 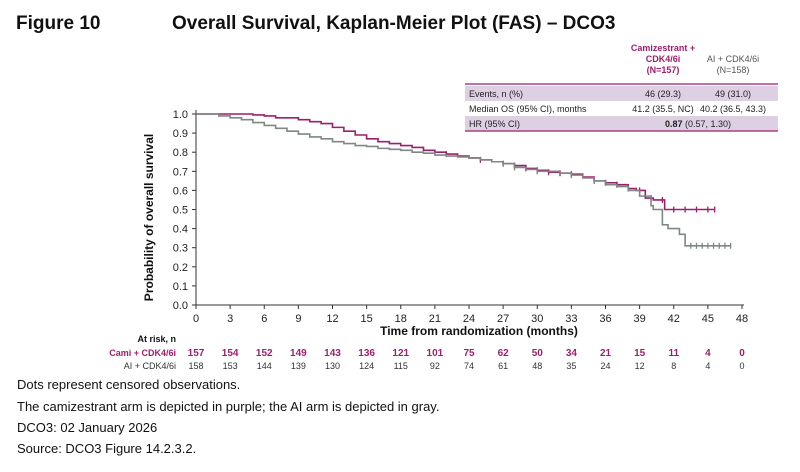 I want to click on at-risk-label-cami: Cami + CDK4/6i, so click(x=142, y=353).